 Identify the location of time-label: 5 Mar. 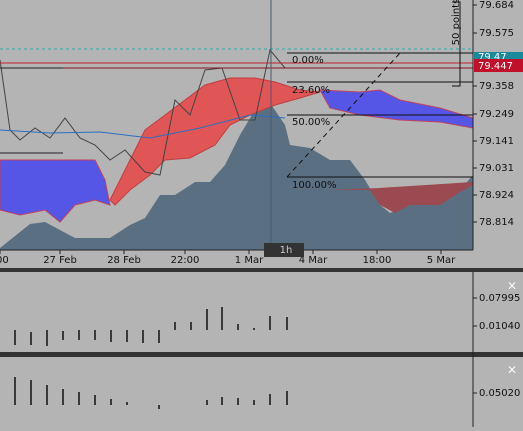
(441, 260).